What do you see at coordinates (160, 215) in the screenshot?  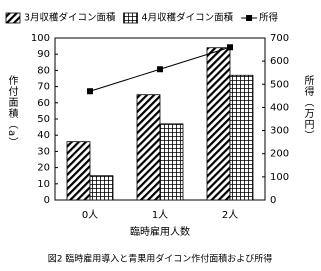 I see `x-tick-label: 1人` at bounding box center [160, 215].